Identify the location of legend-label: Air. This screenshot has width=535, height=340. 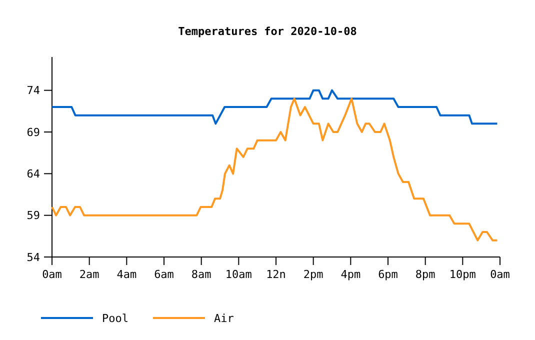
(224, 318).